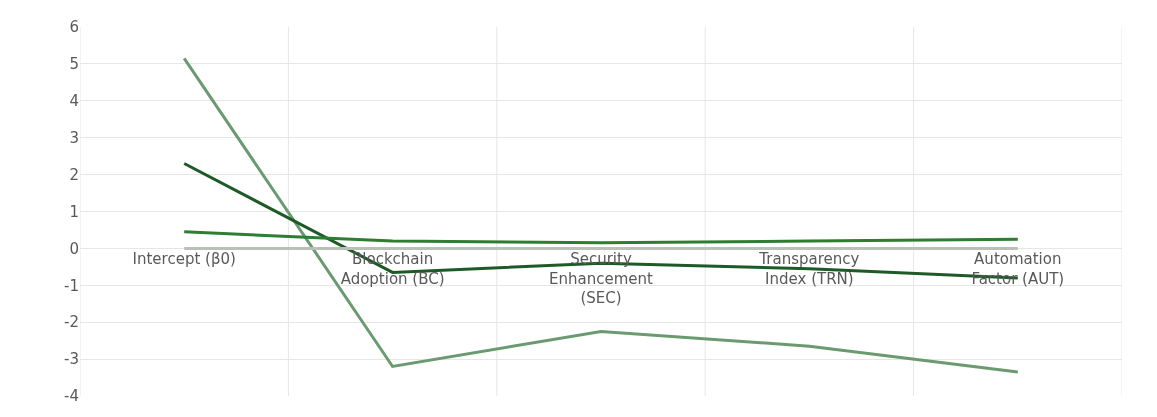  What do you see at coordinates (71, 322) in the screenshot?
I see `y-tick-label: -2` at bounding box center [71, 322].